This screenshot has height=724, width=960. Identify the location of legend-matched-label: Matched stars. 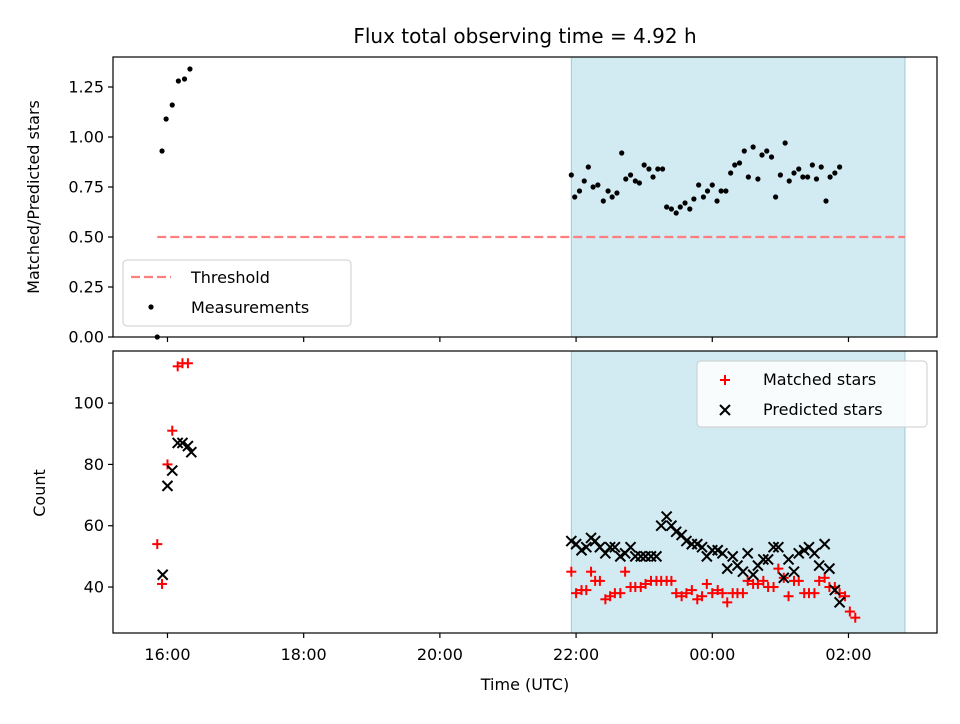
(819, 379).